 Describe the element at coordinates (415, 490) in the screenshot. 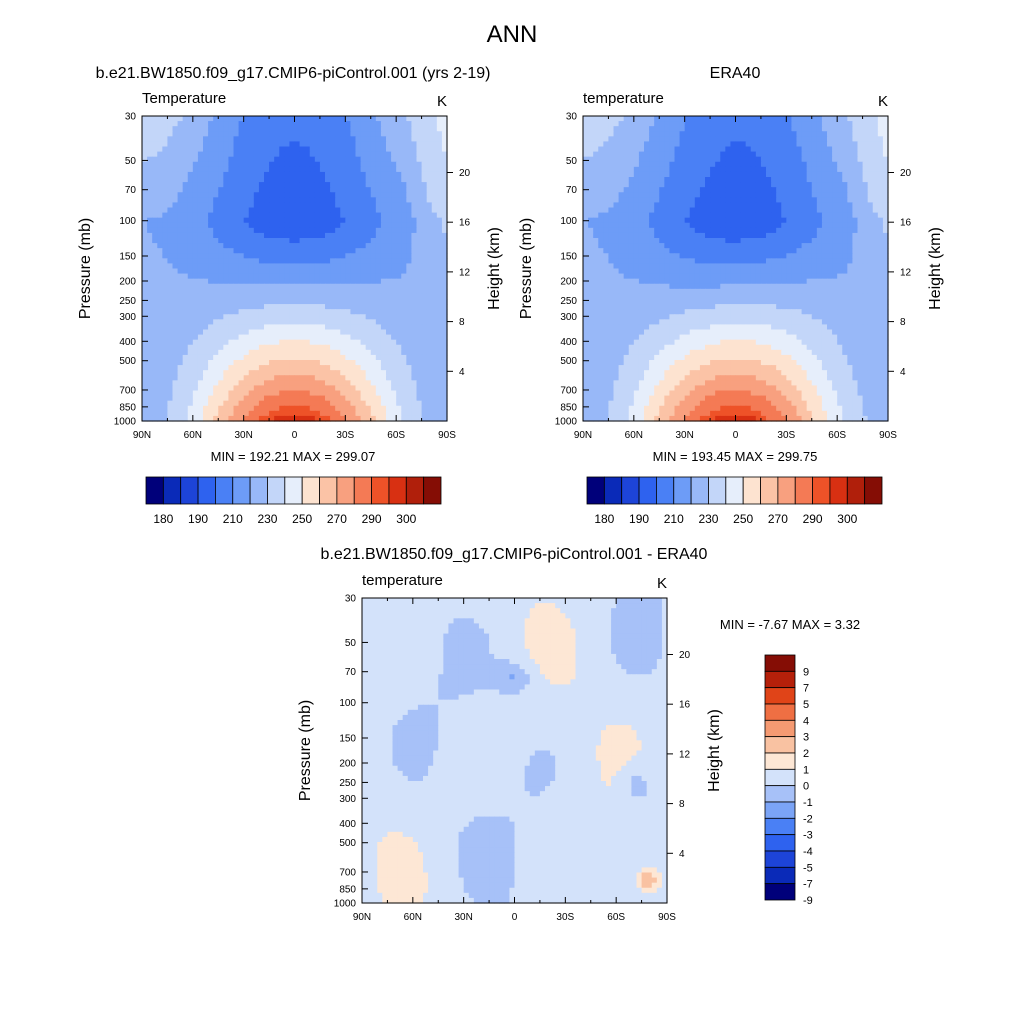

I see `colorbar-swatch` at that location.